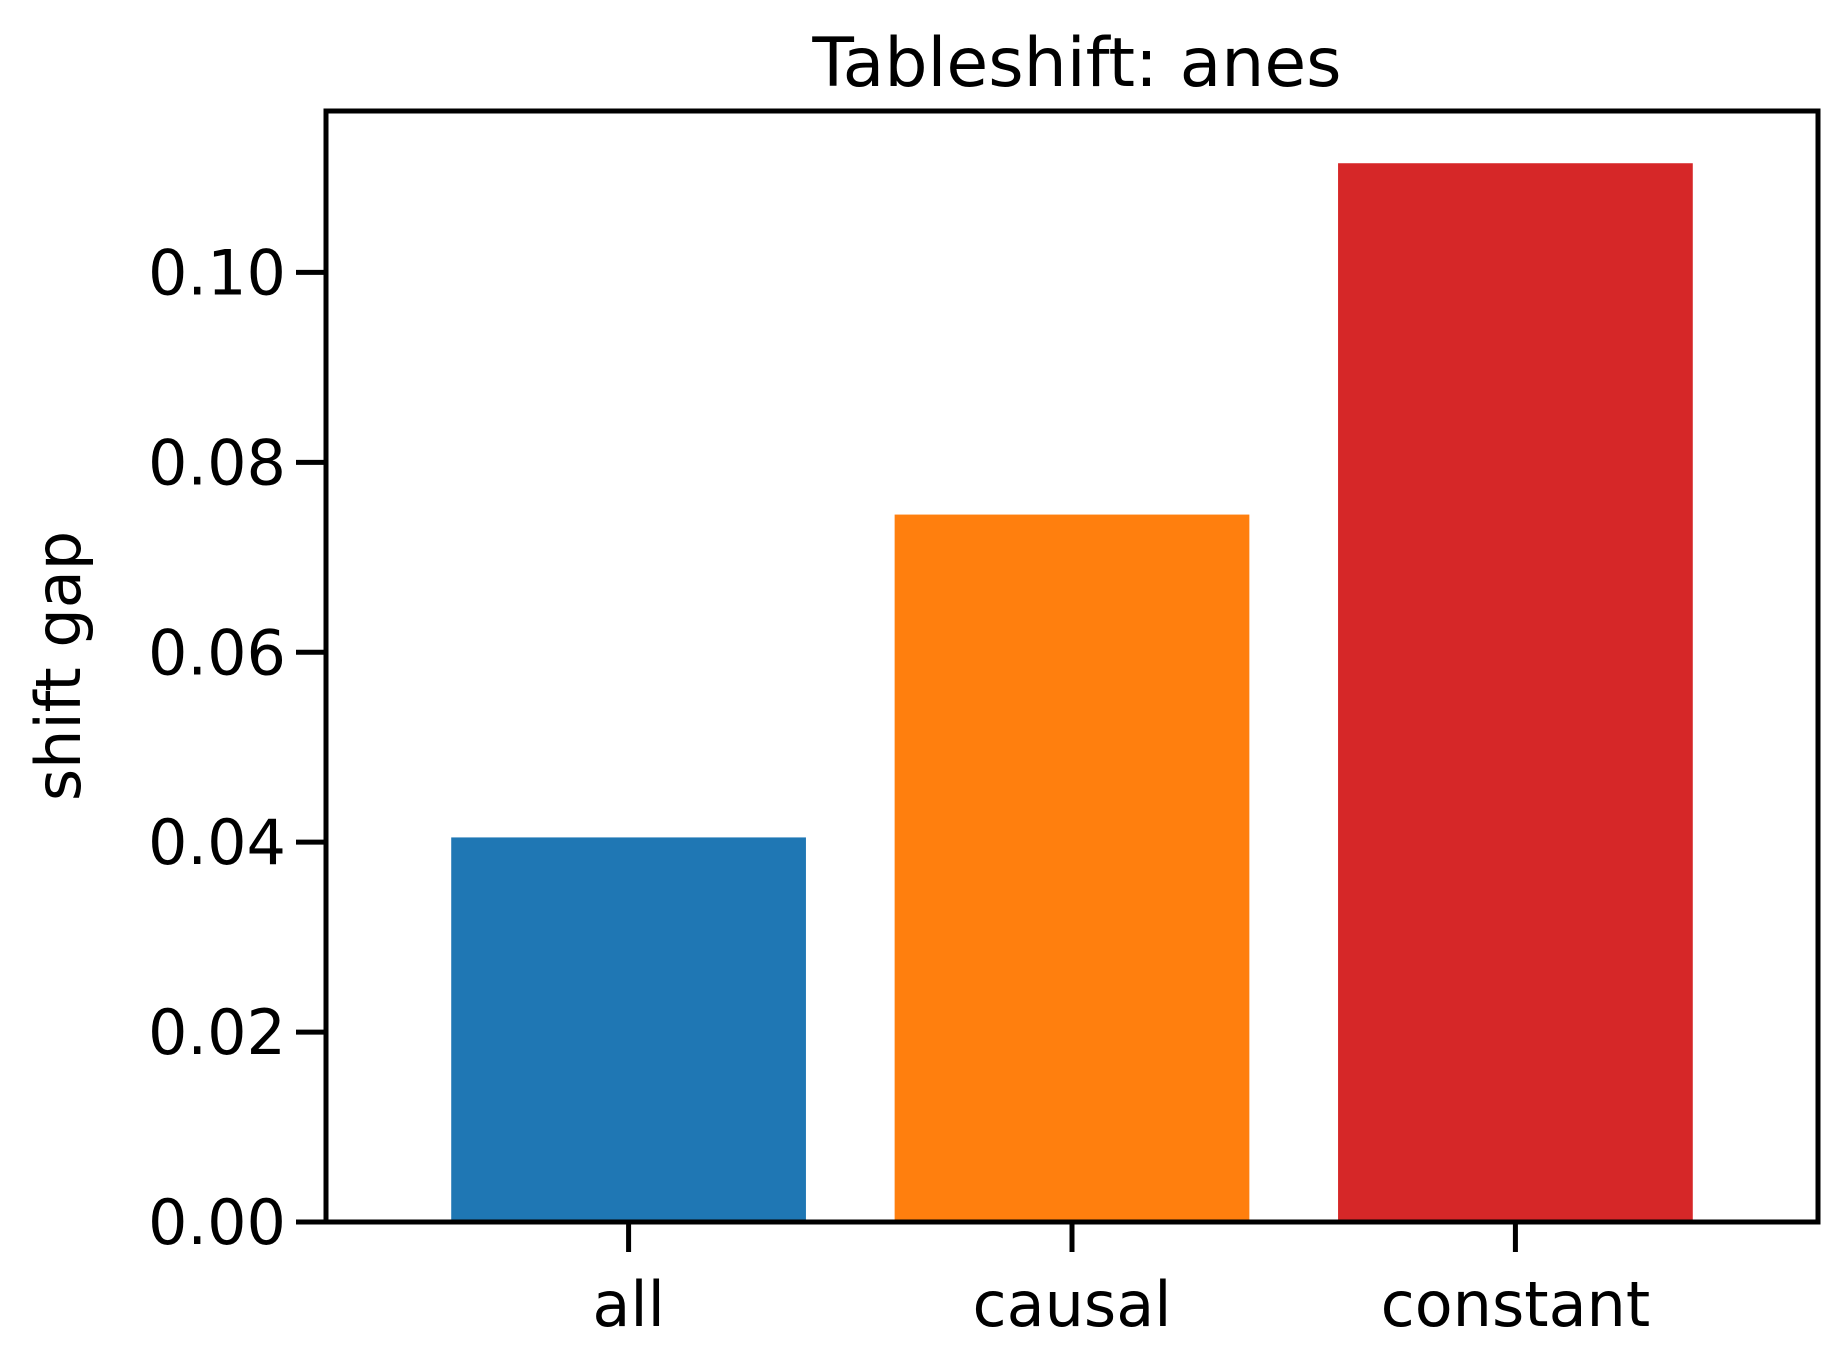  What do you see at coordinates (217, 652) in the screenshot?
I see `y-tick-label: 0.06` at bounding box center [217, 652].